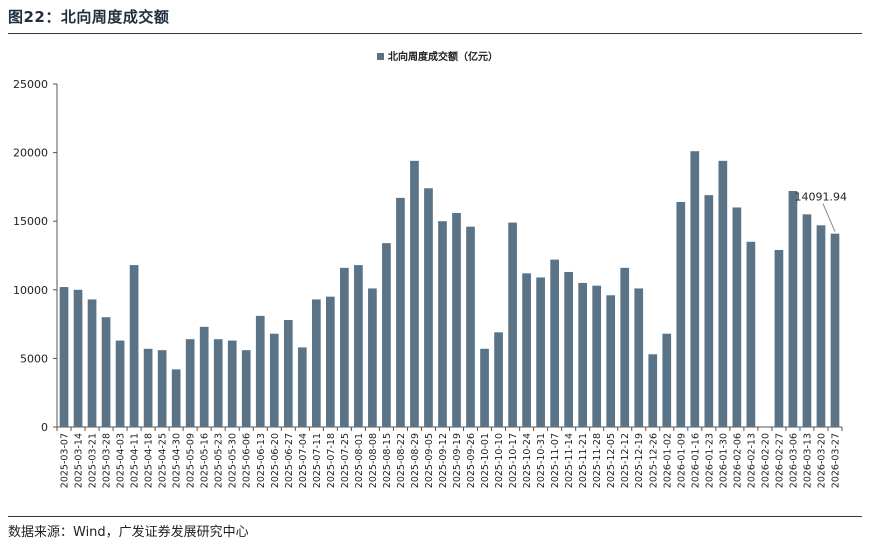  What do you see at coordinates (44, 427) in the screenshot?
I see `y-tick-label: 0` at bounding box center [44, 427].